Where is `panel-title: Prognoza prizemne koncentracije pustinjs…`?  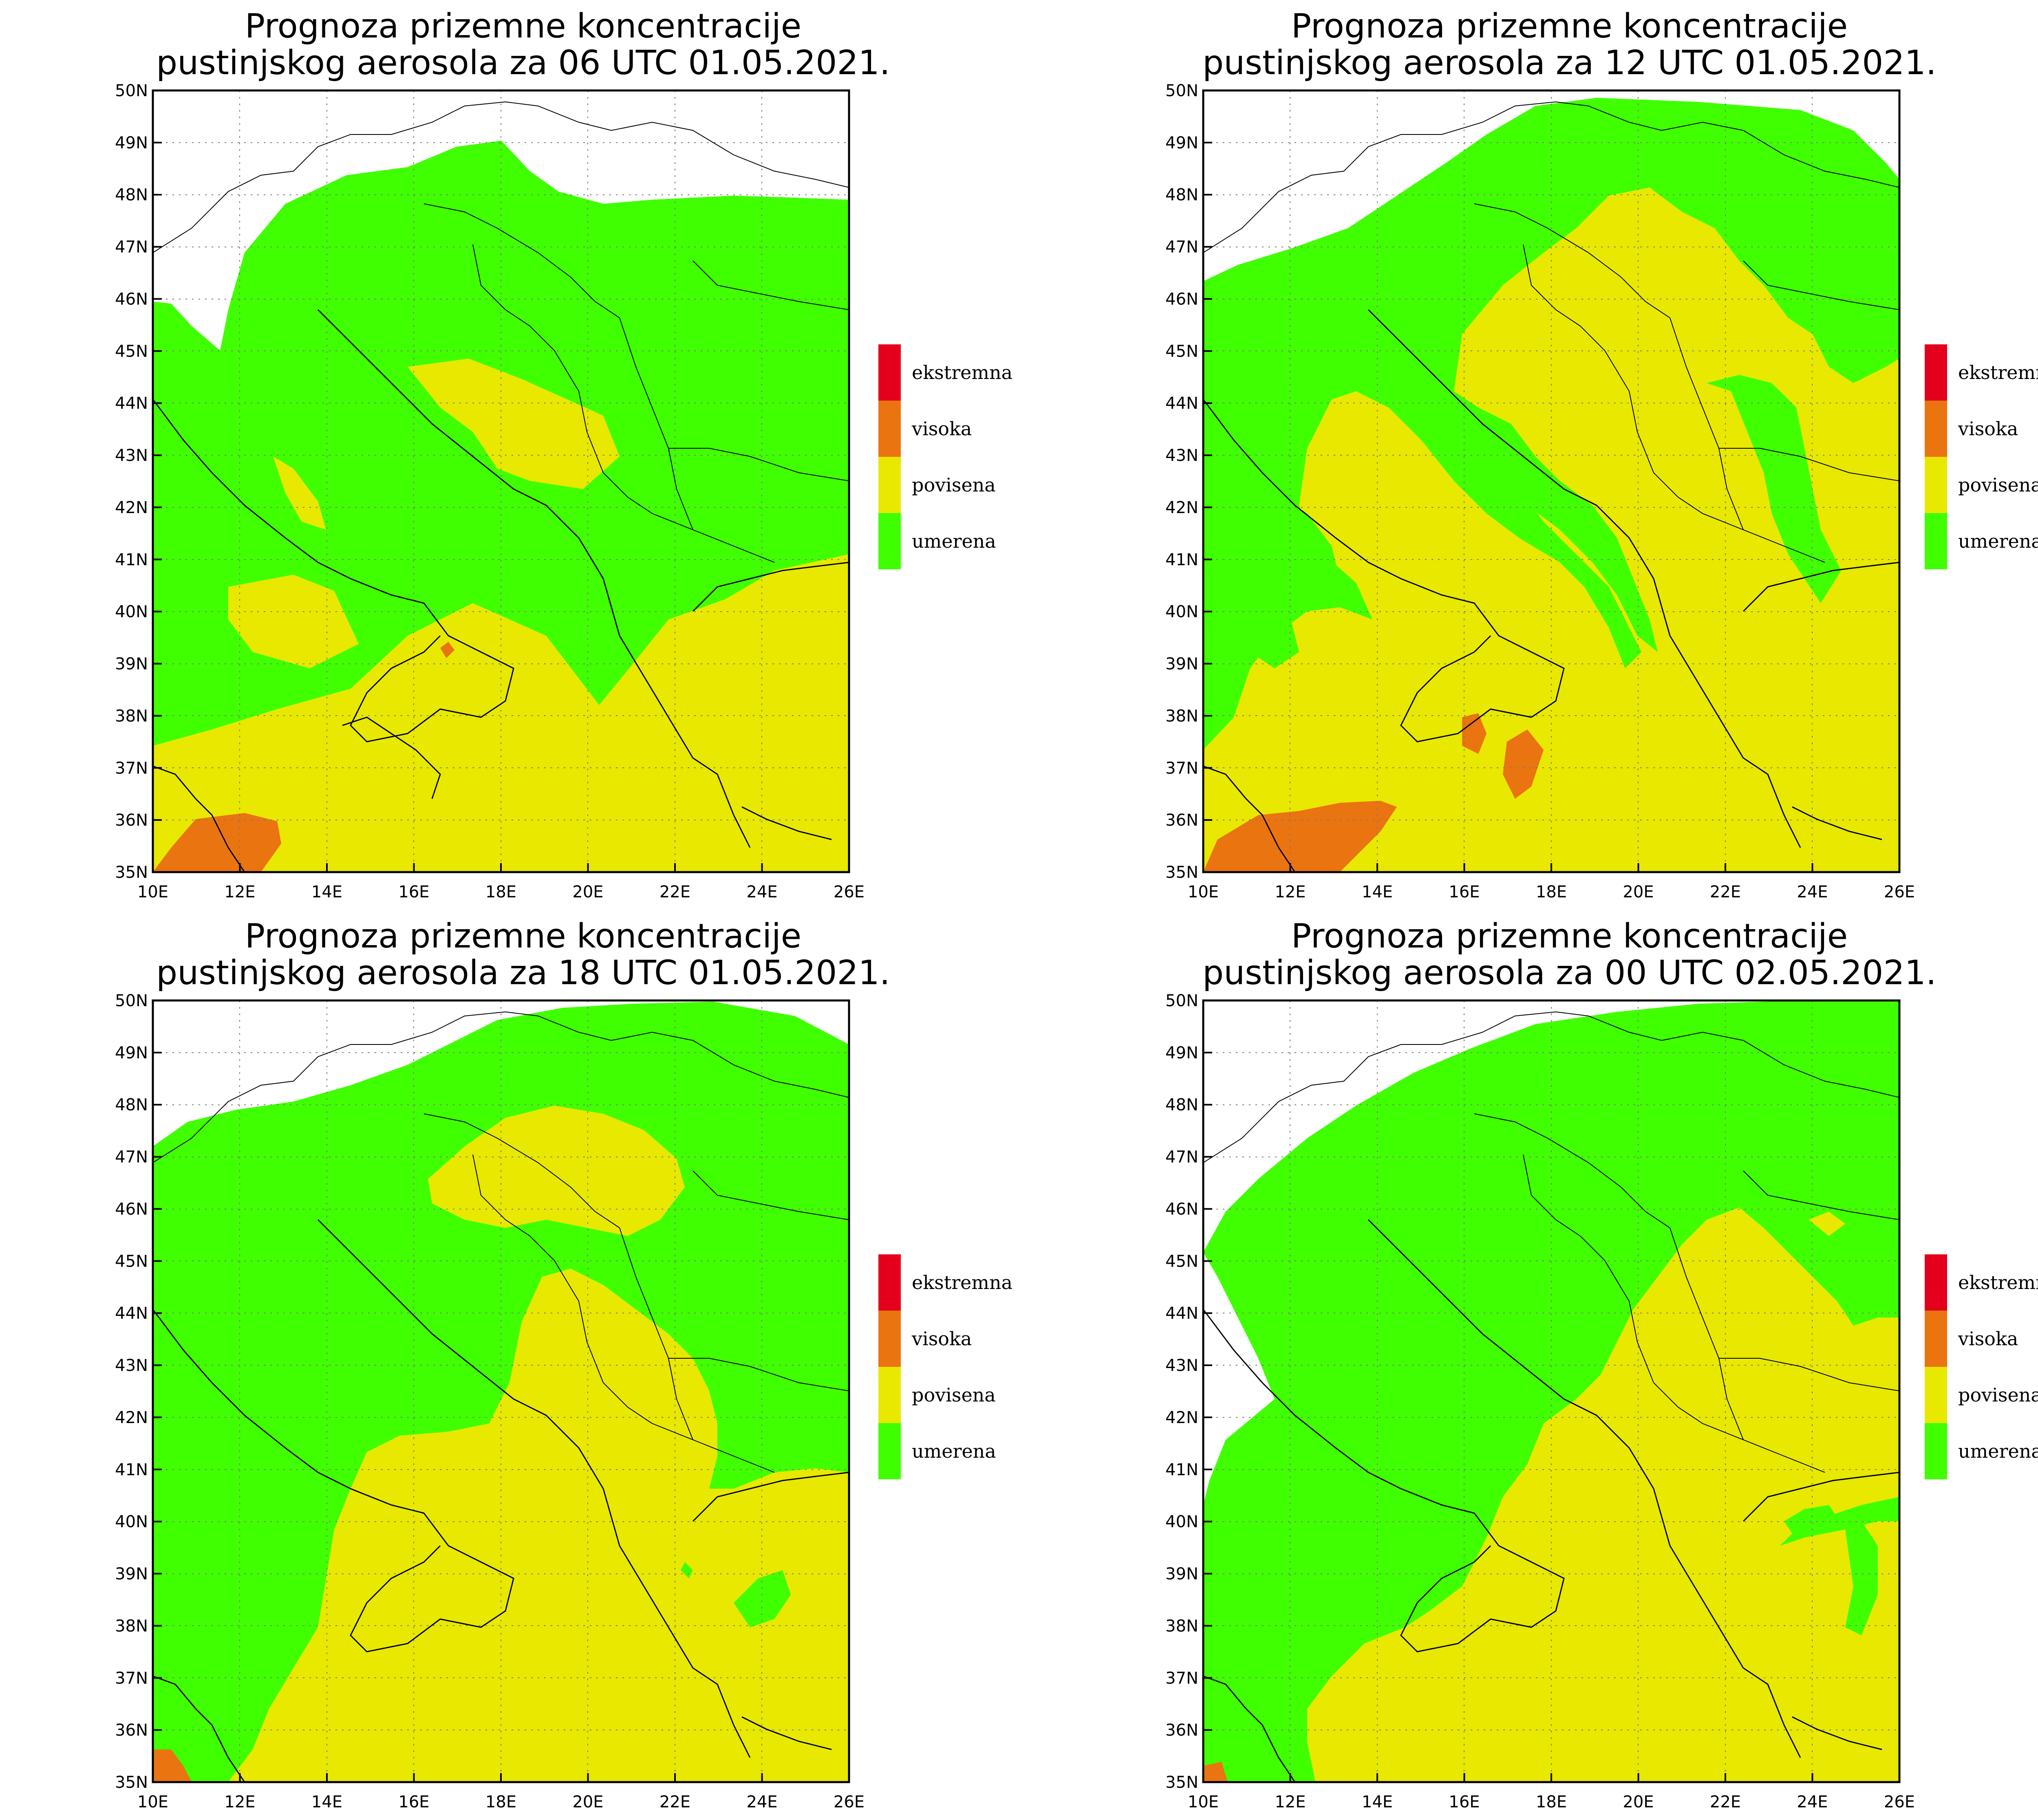
panel-title: Prognoza prizemne koncentracije pustinjs… is located at coordinates (523, 955).